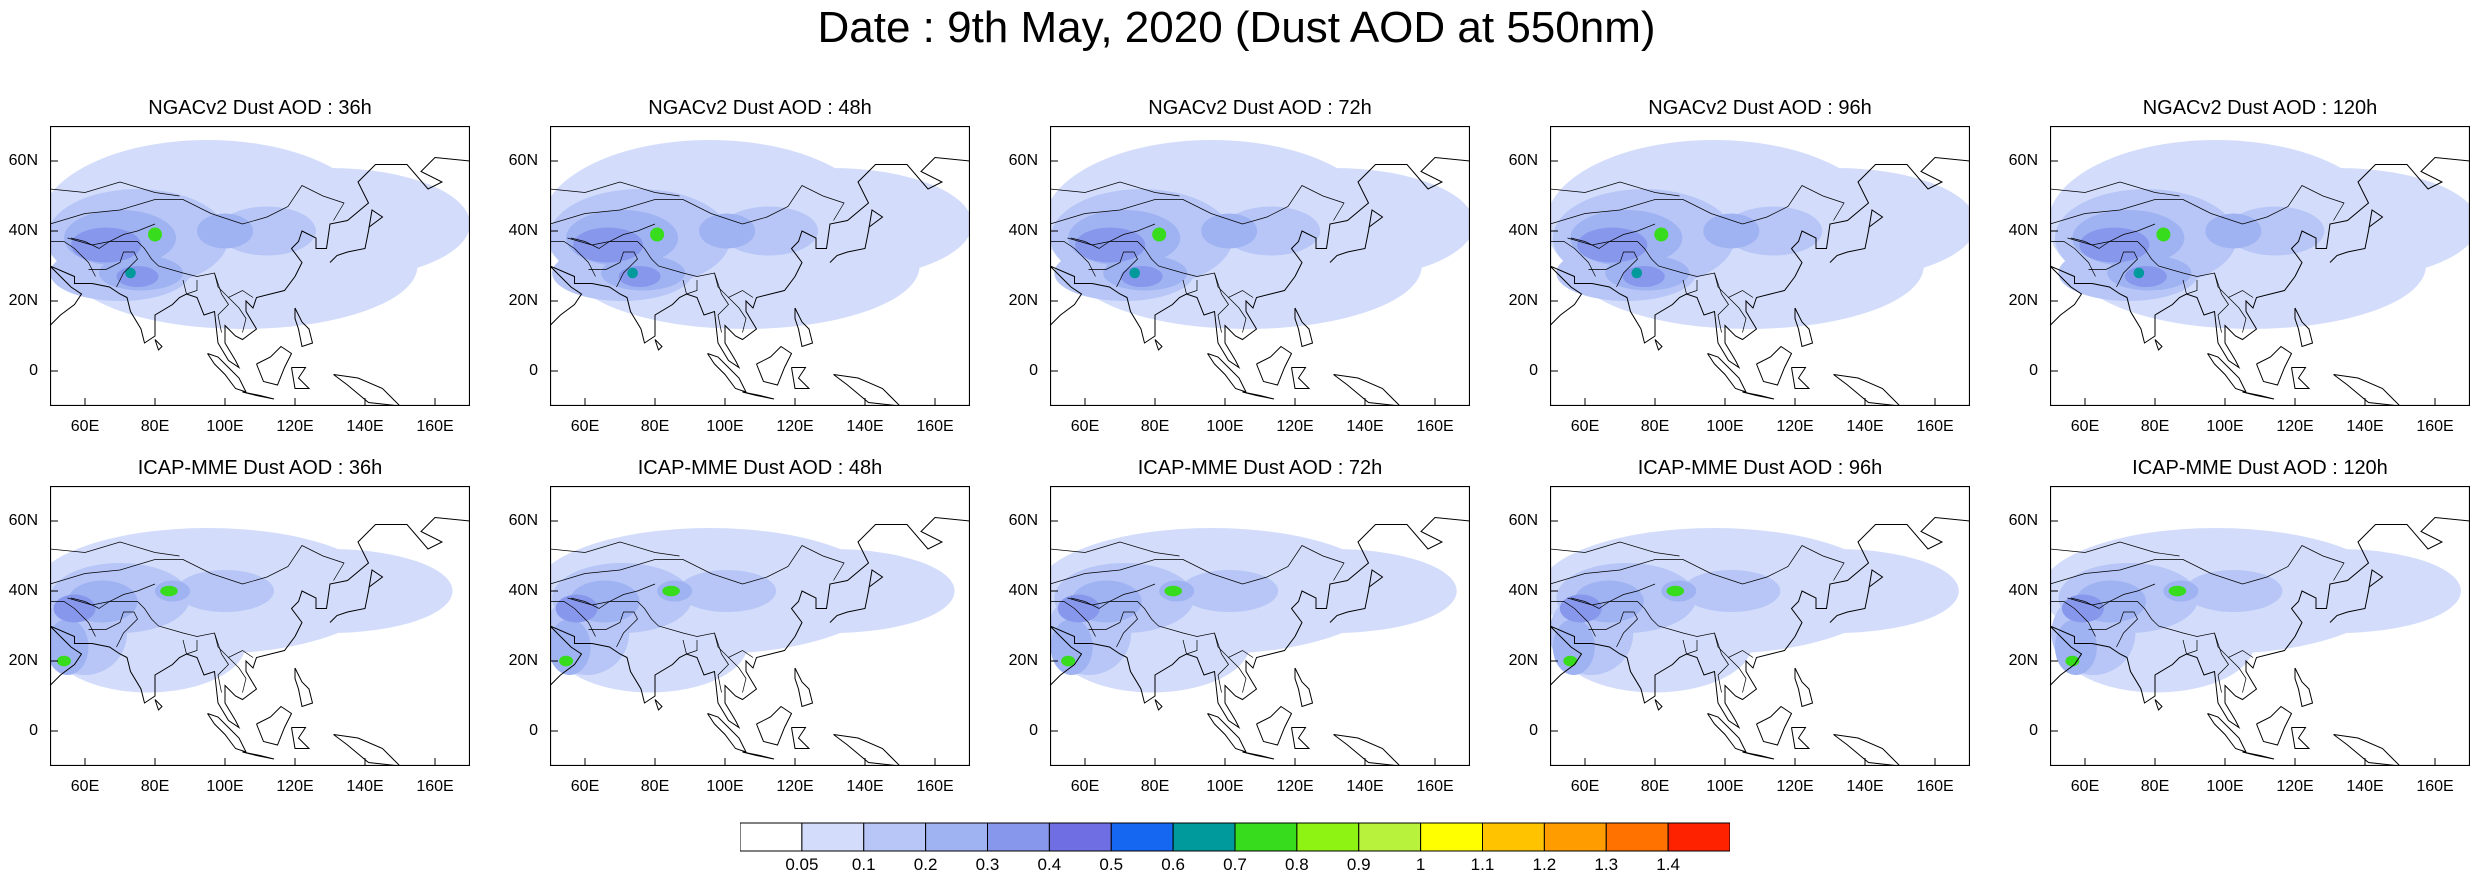 The width and height of the screenshot is (2473, 874). What do you see at coordinates (925, 864) in the screenshot?
I see `colorbar-label: 0.2` at bounding box center [925, 864].